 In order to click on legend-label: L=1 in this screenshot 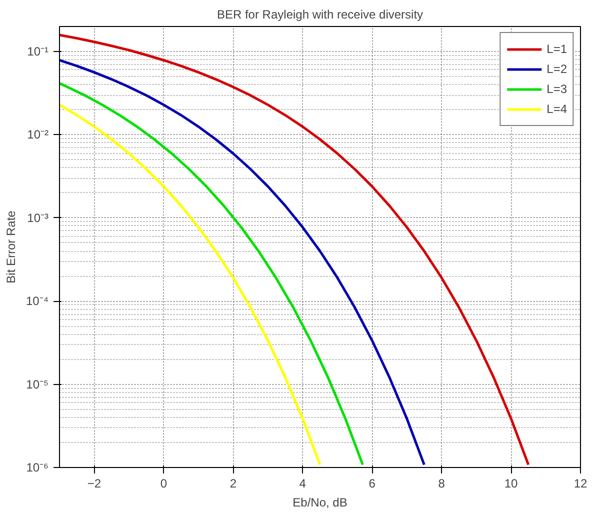, I will do `click(556, 49)`.